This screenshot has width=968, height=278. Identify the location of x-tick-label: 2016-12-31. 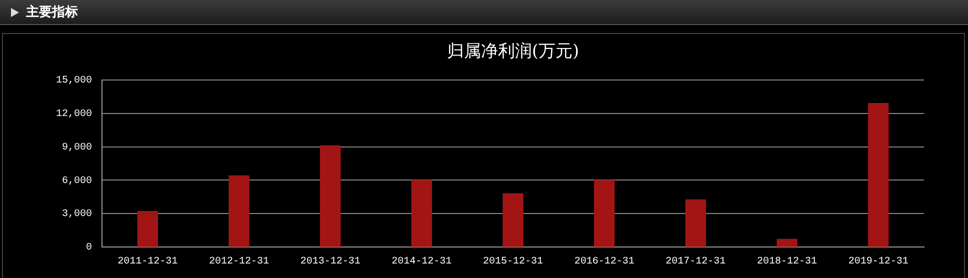
(604, 262).